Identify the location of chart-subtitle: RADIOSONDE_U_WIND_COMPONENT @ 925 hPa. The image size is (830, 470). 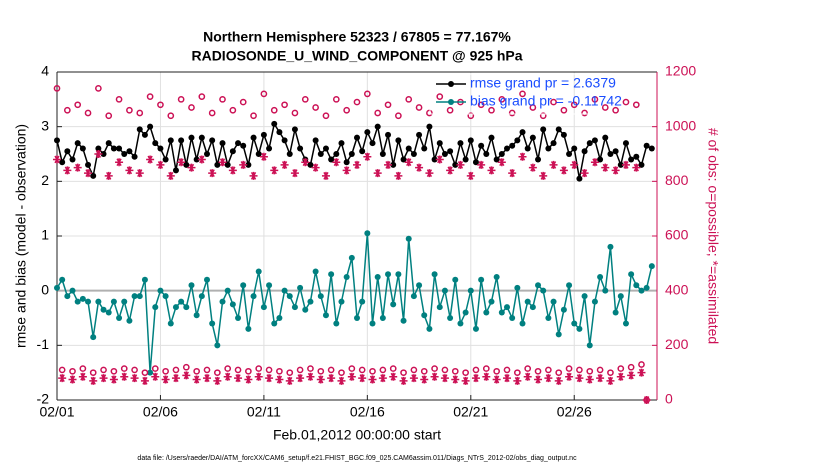
(356, 56).